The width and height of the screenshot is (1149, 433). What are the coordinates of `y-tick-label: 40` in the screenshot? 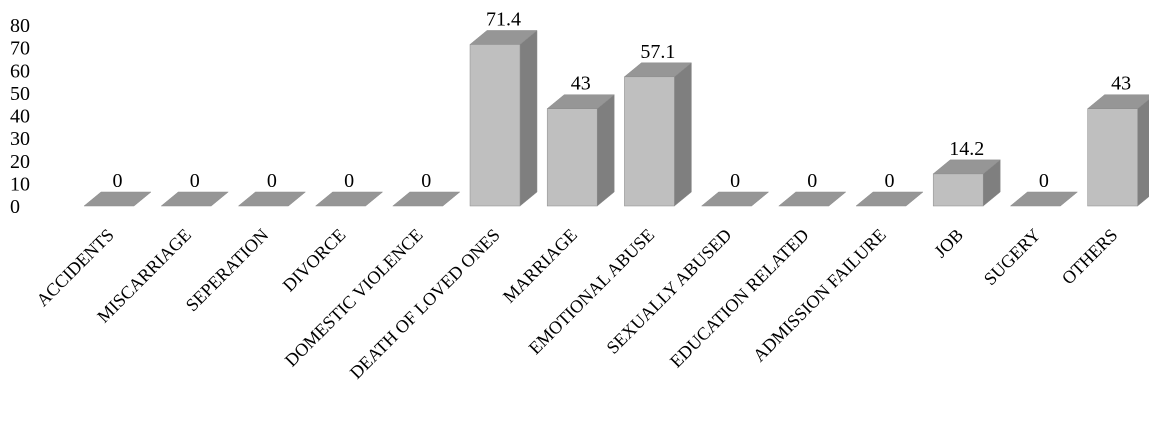 It's located at (20, 117).